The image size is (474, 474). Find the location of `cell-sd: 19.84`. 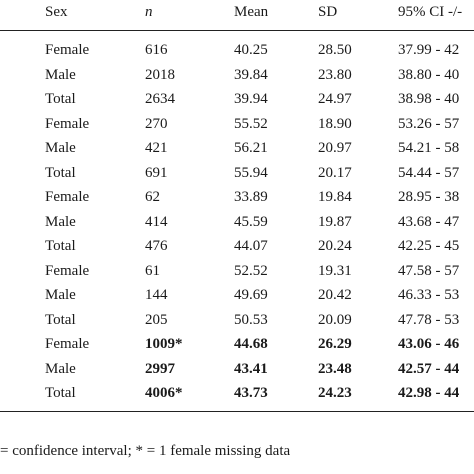

cell-sd: 19.84 is located at coordinates (335, 197).